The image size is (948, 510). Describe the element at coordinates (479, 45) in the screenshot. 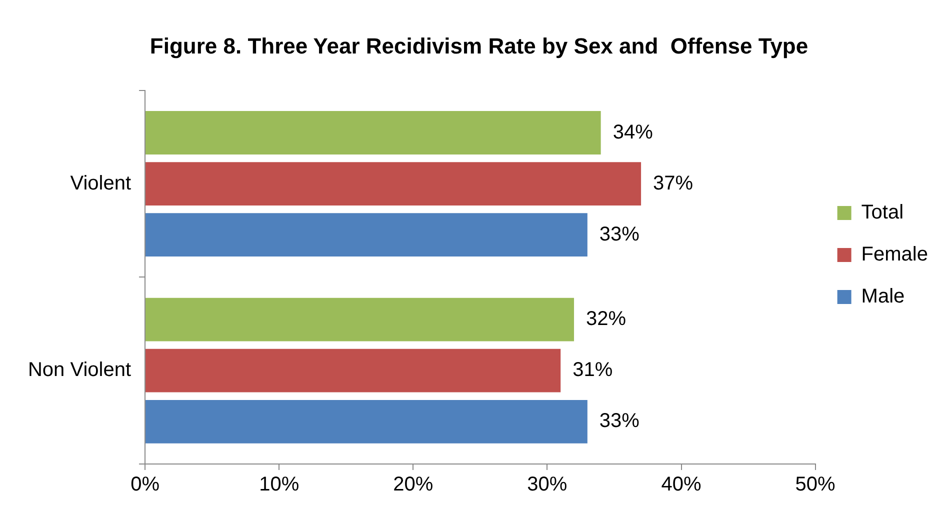

I see `chart-title: Figure 8. Three Year Recidivism Rate by Sex and Offense Type` at that location.